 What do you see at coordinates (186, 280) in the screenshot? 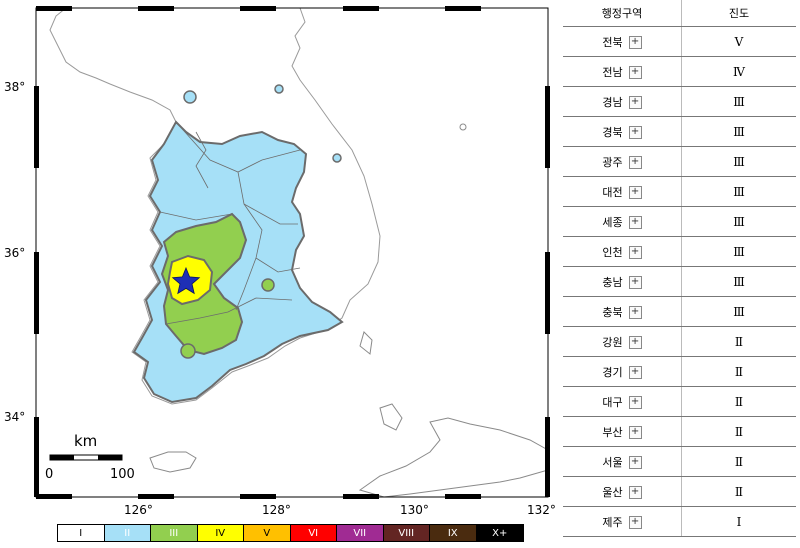
I see `epicenter-star-icon` at bounding box center [186, 280].